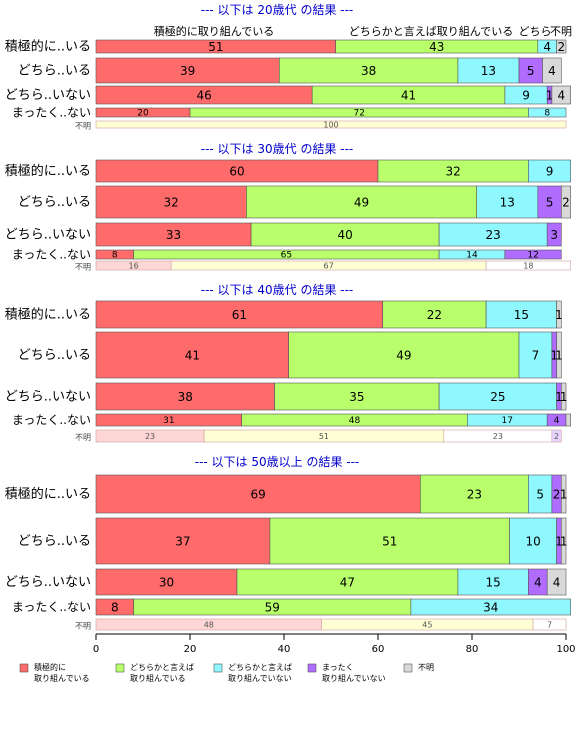 The height and width of the screenshot is (751, 580). I want to click on data-label: 22, so click(434, 315).